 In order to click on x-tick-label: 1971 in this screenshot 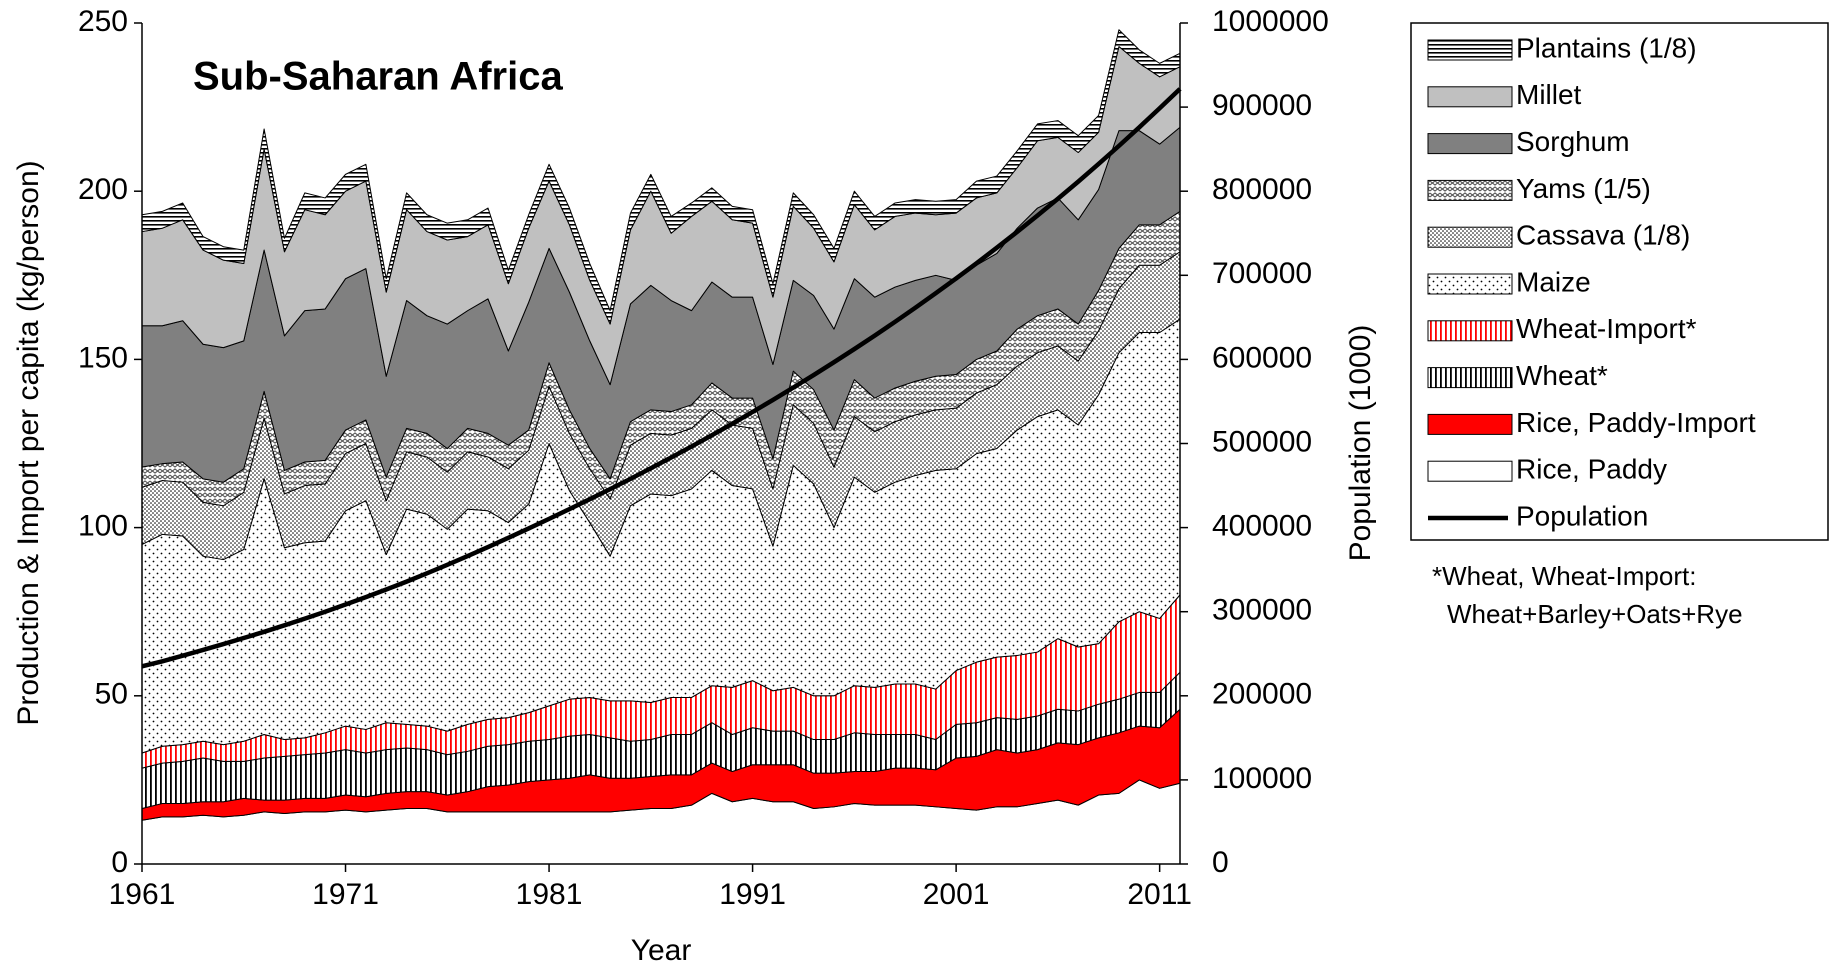, I will do `click(345, 894)`.